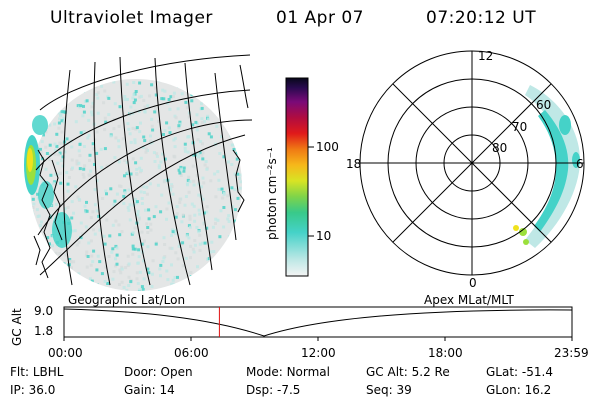 This screenshot has height=400, width=600. I want to click on app-title: Ultraviolet Imager, so click(131, 18).